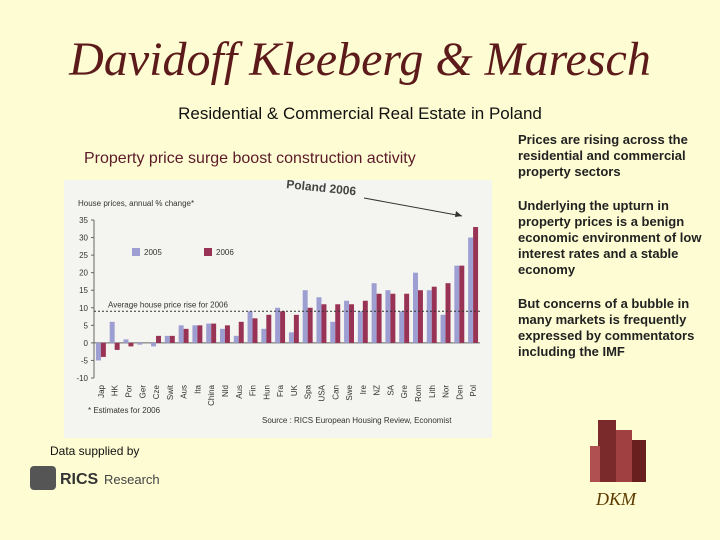 The width and height of the screenshot is (720, 540). I want to click on y-tick-label: -10, so click(82, 378).